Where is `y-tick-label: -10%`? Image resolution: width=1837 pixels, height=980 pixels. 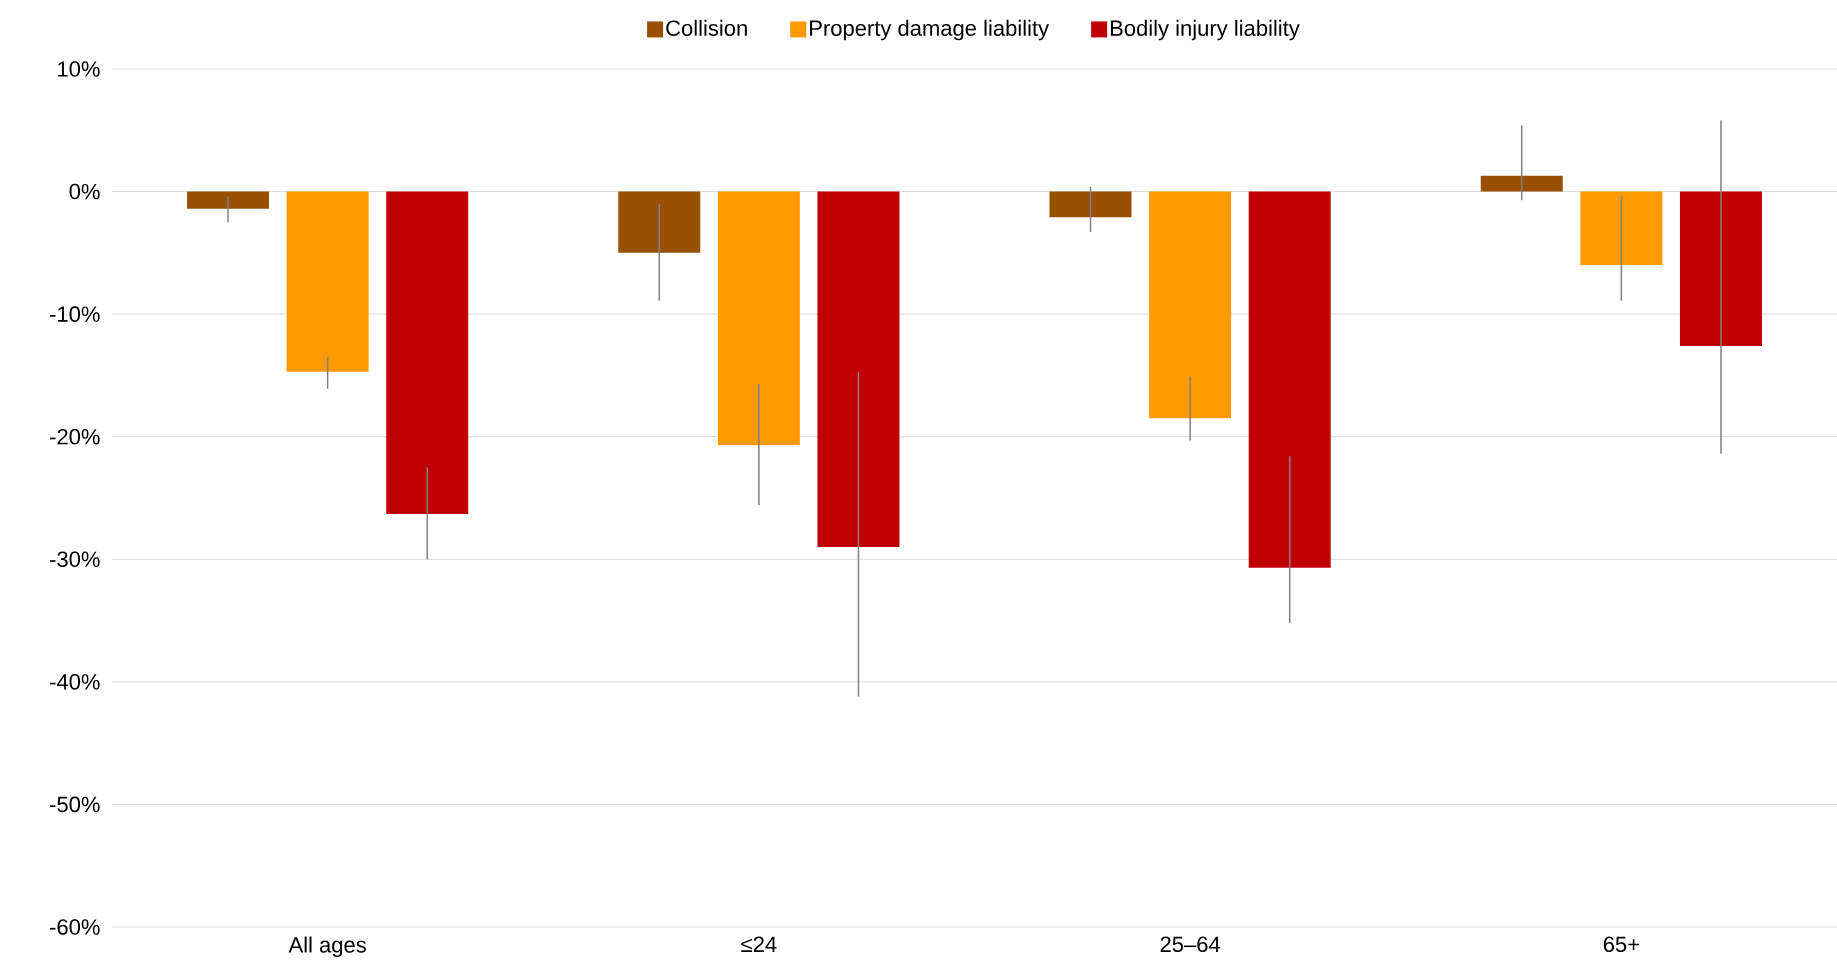
y-tick-label: -10% is located at coordinates (75, 314).